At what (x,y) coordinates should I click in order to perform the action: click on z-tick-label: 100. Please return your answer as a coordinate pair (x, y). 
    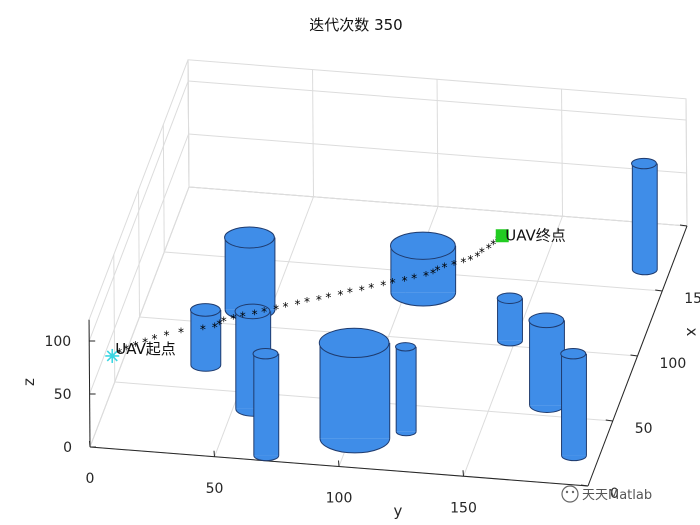
    Looking at the image, I should click on (57, 342).